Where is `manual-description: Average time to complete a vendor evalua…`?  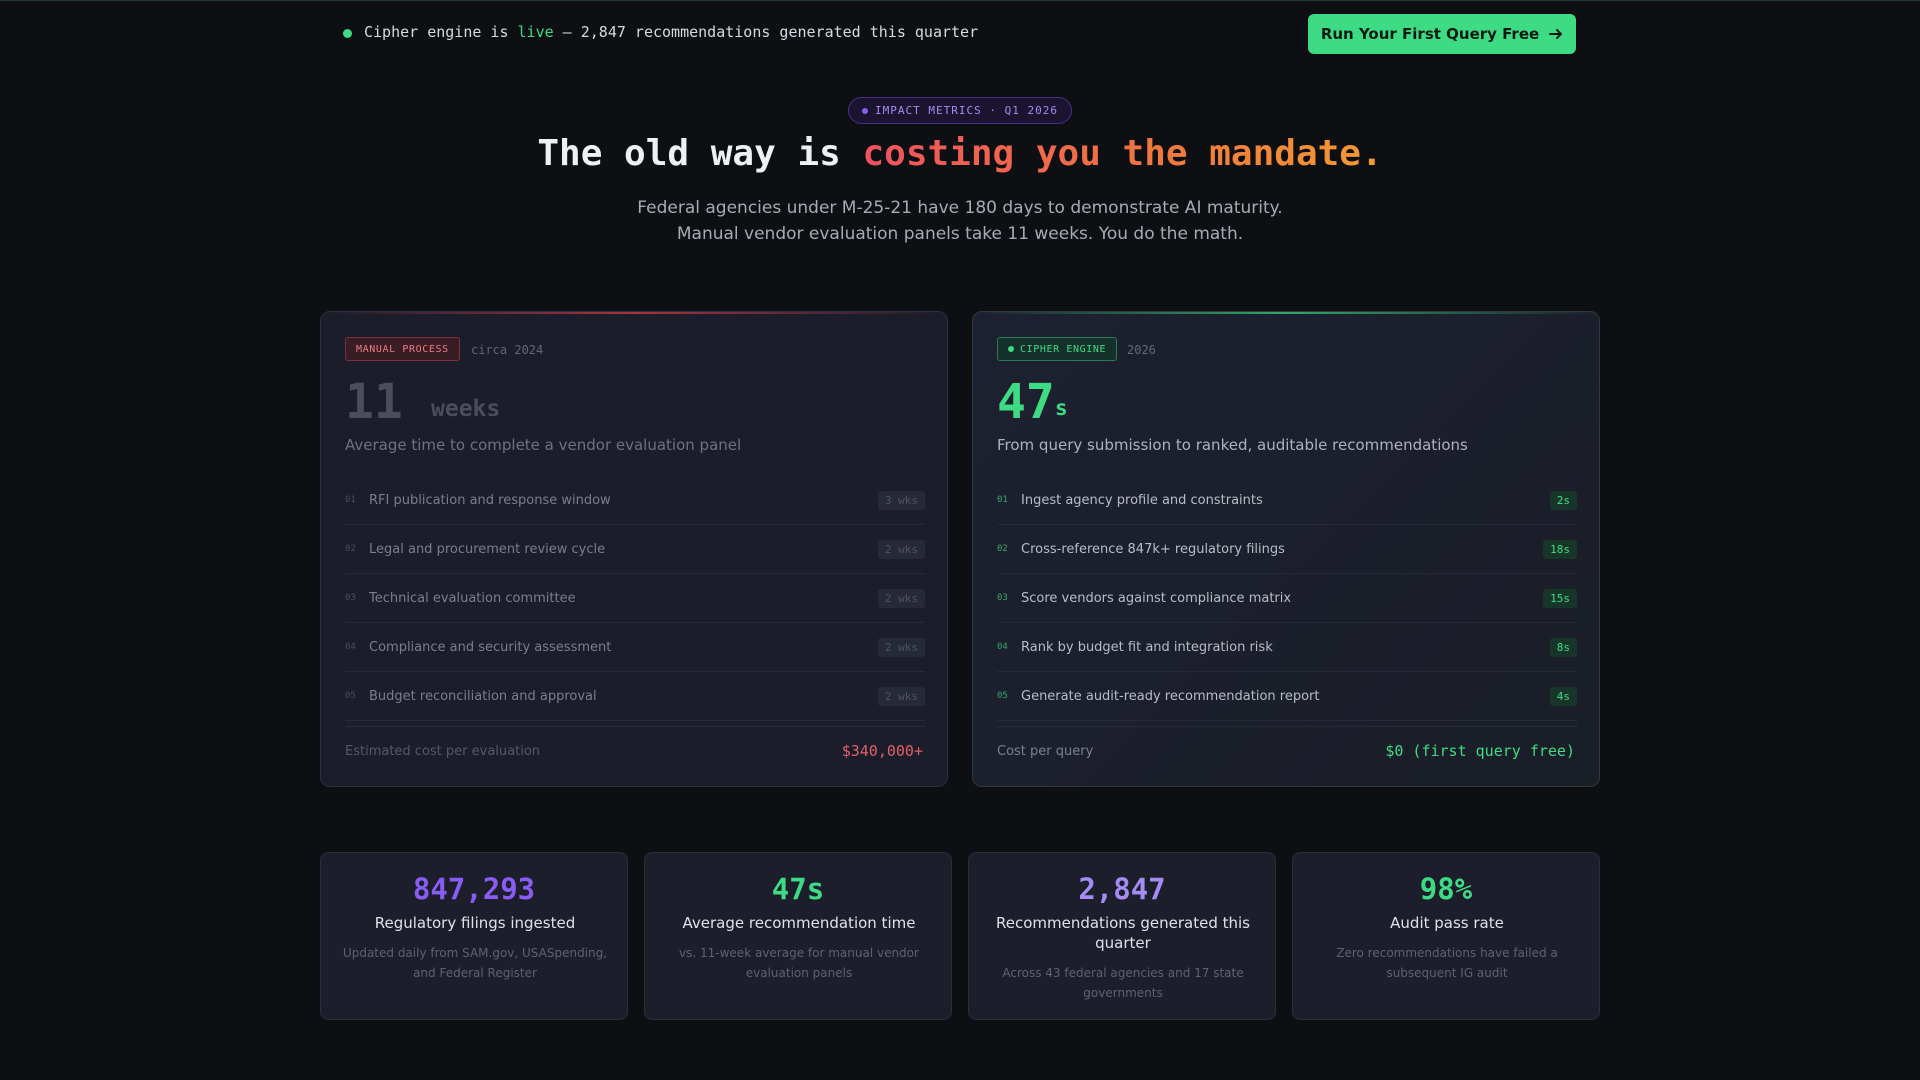
manual-description: Average time to complete a vendor evalua… is located at coordinates (543, 445).